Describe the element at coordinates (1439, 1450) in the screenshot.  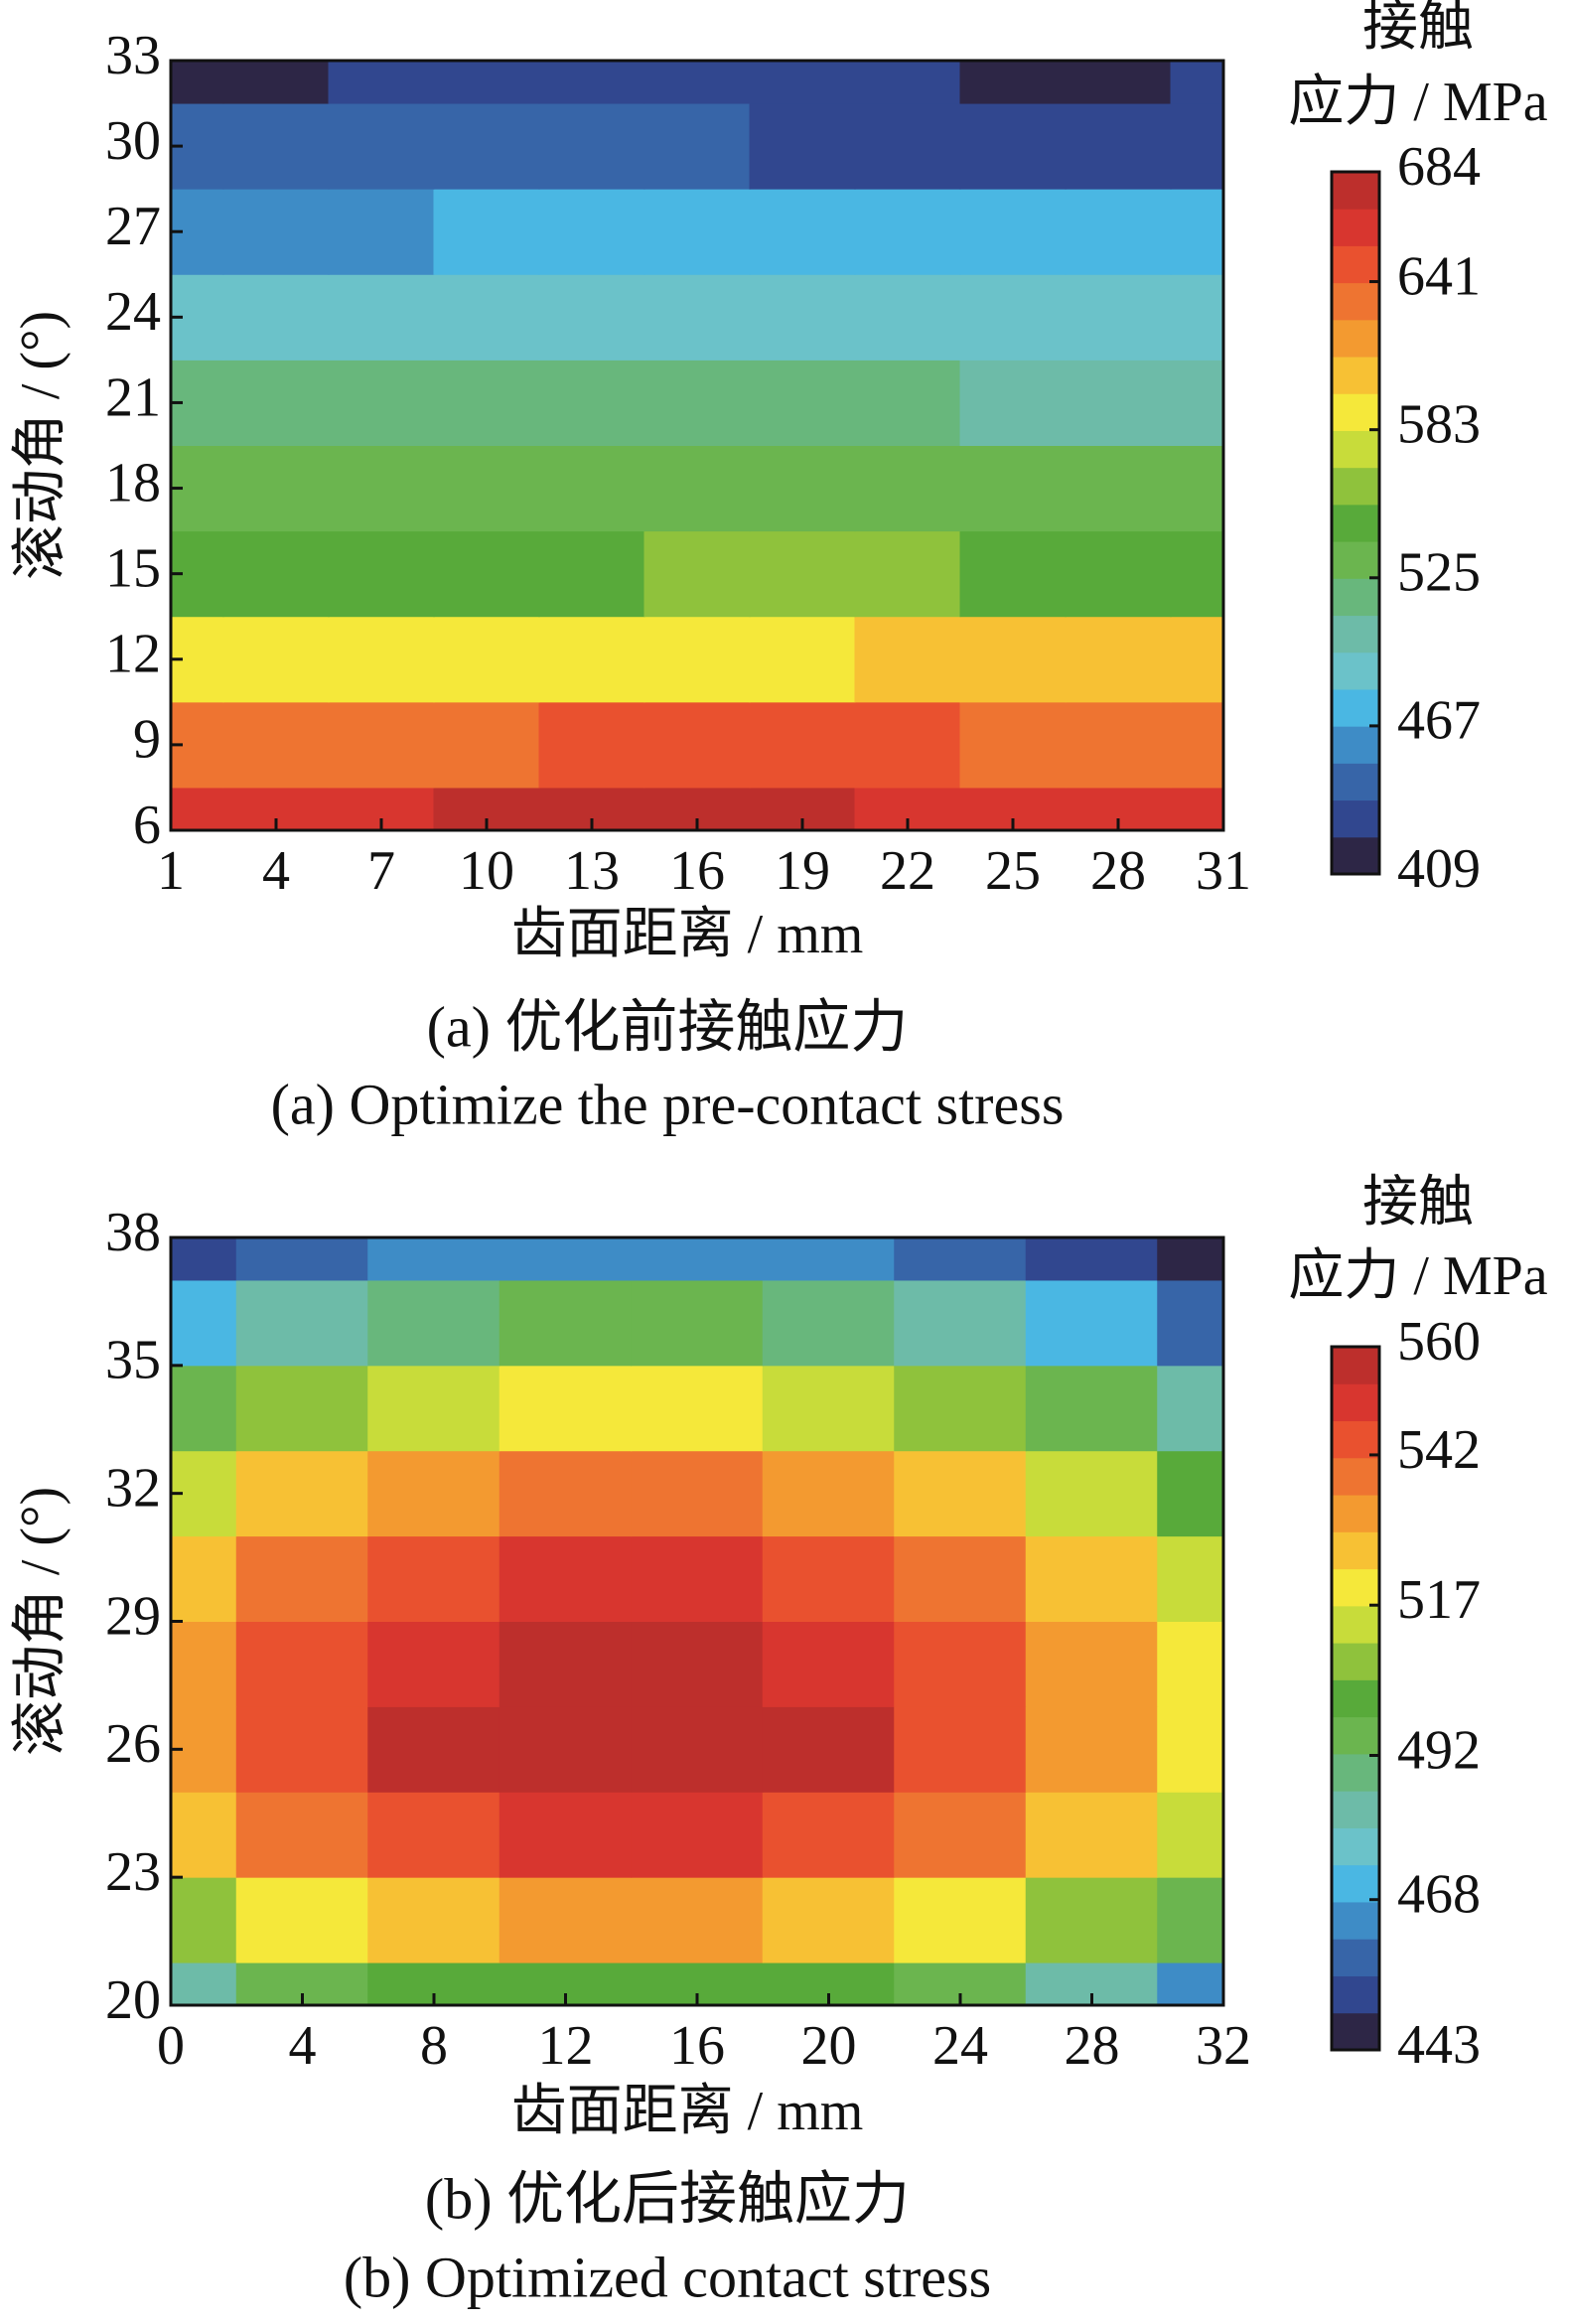
I see `colorbar-tick-label: 542` at that location.